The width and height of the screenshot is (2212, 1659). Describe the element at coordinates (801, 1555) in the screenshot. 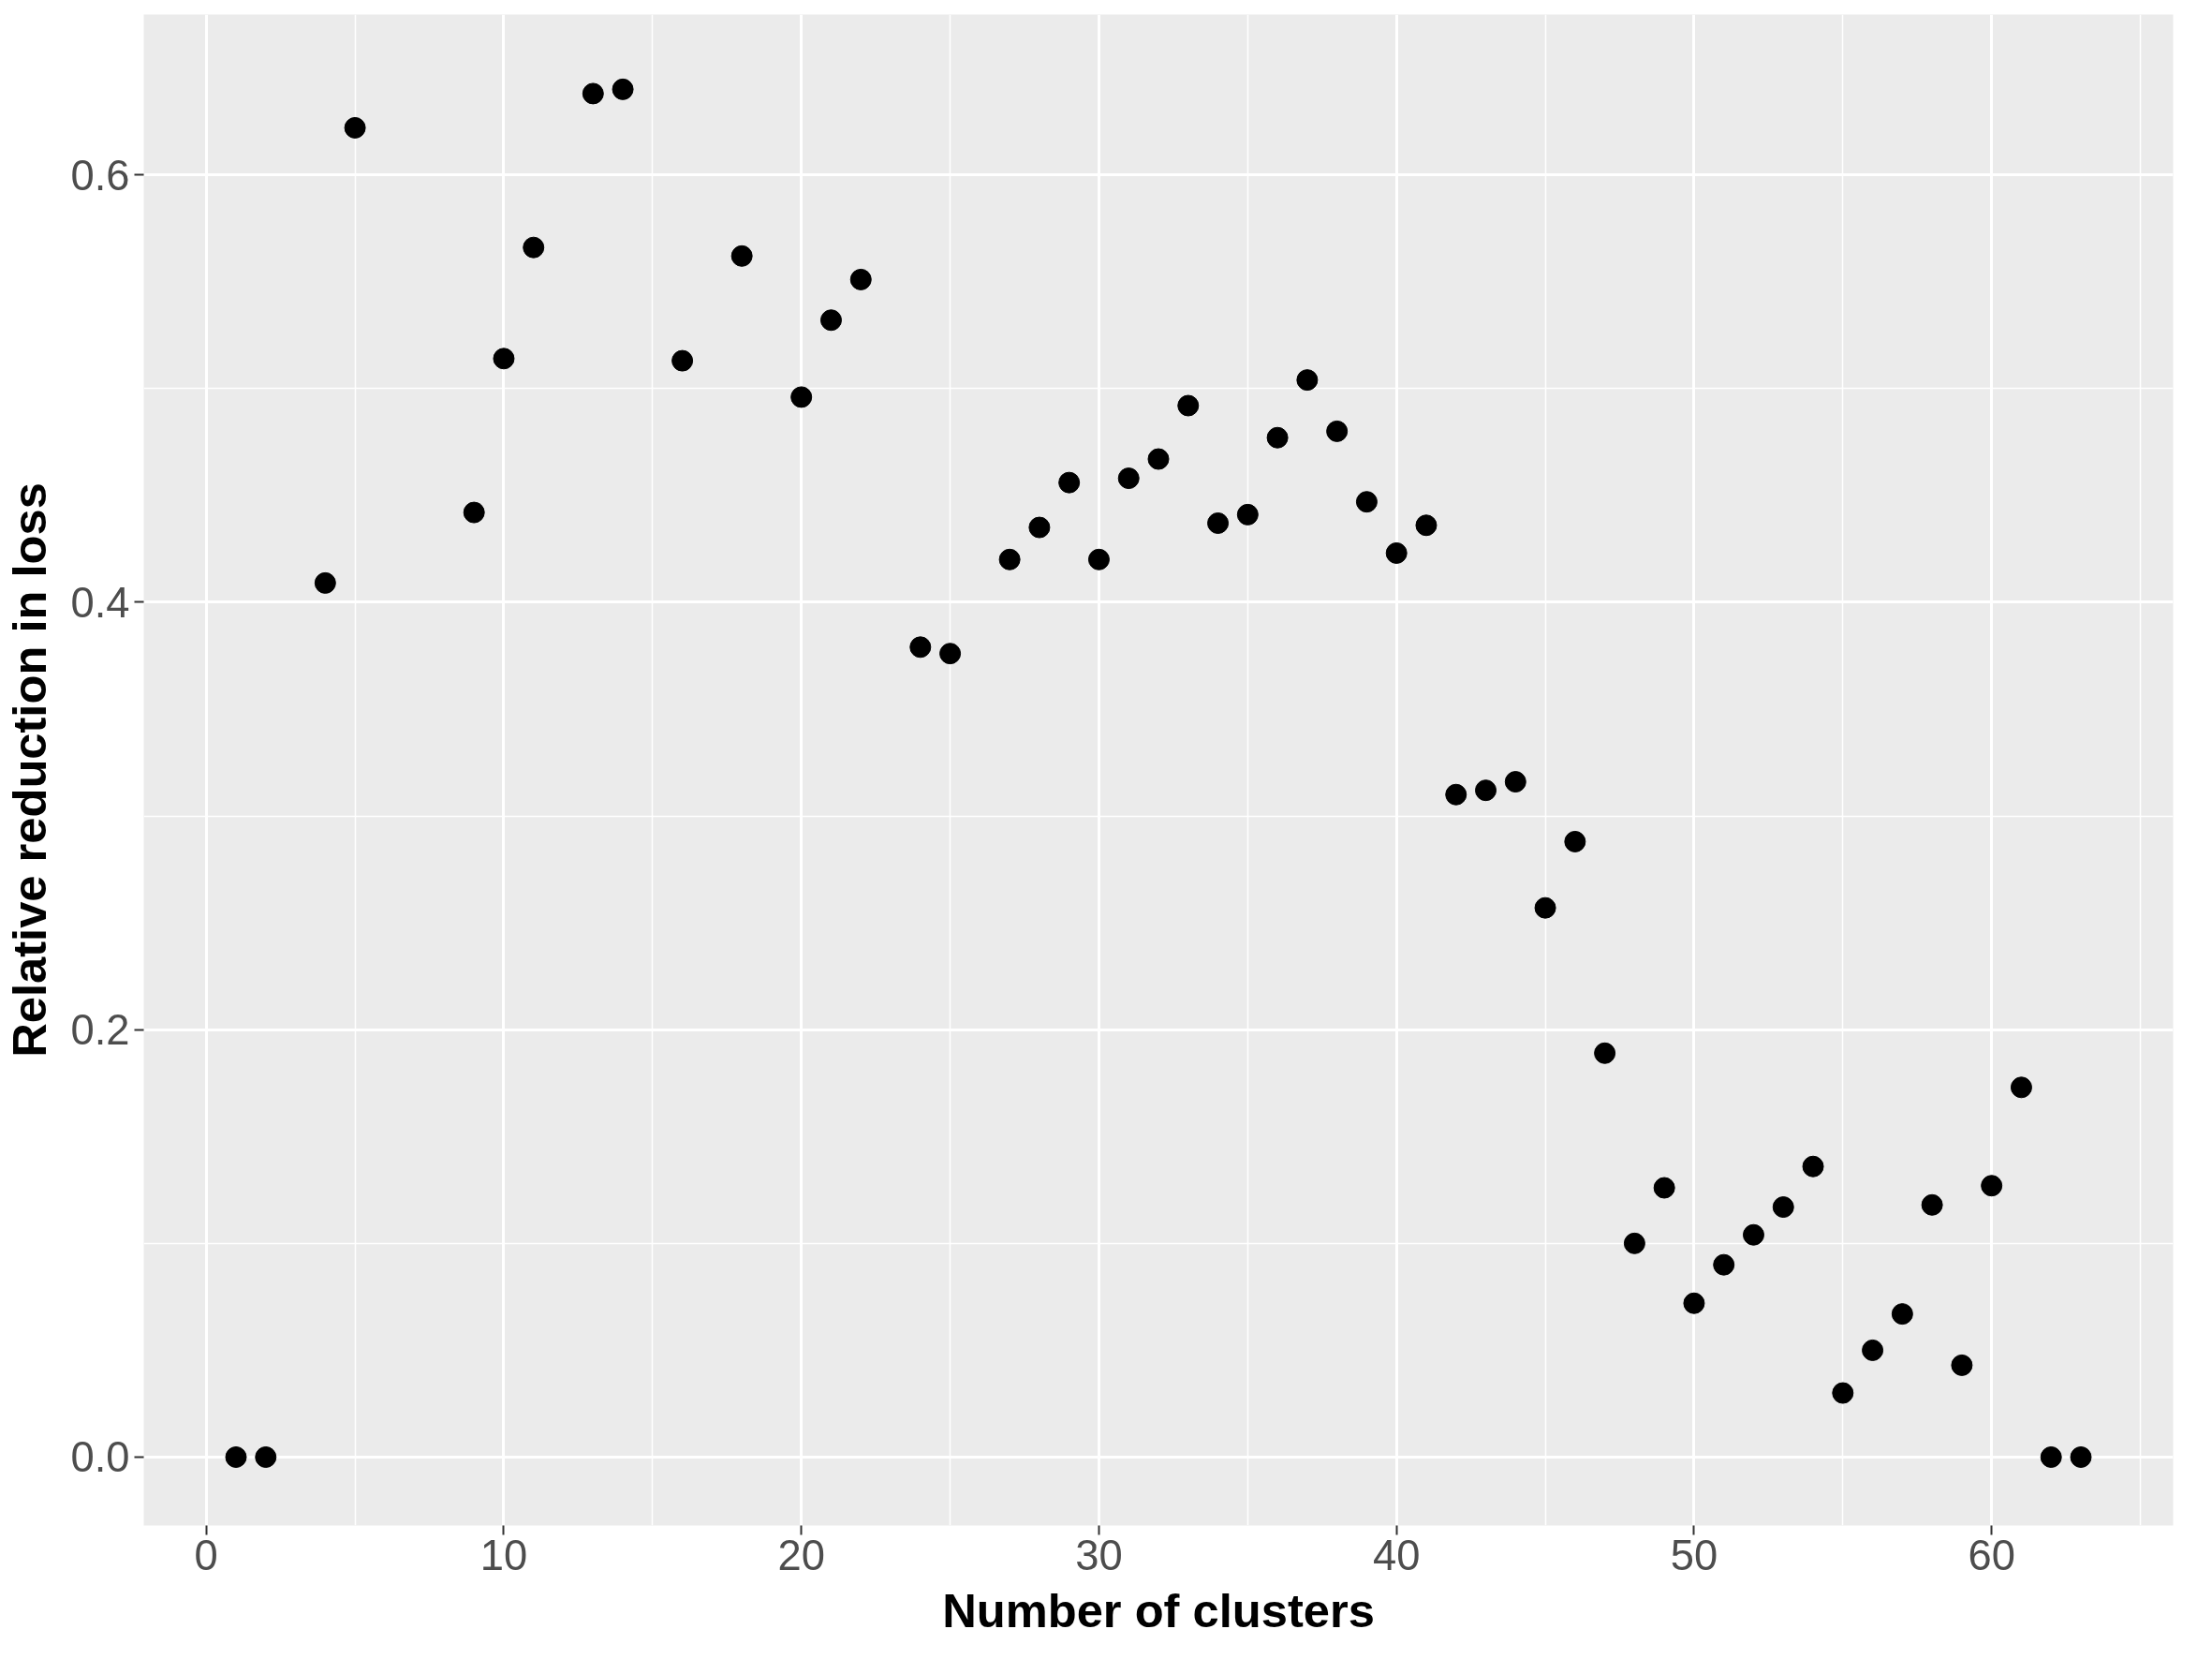

I see `x-tick-label: 20` at that location.